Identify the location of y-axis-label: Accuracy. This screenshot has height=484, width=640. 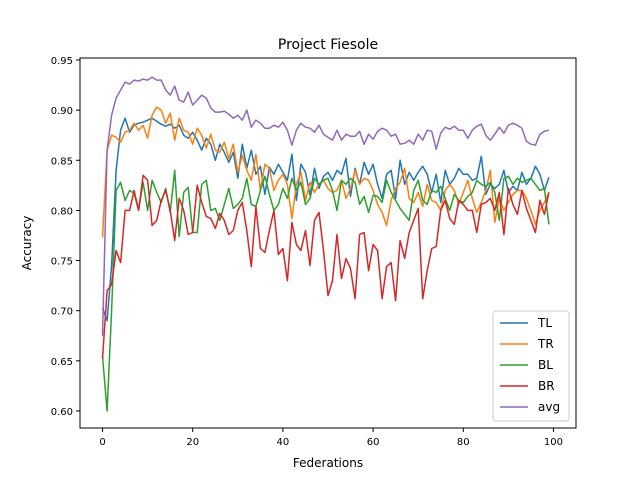
(27, 243).